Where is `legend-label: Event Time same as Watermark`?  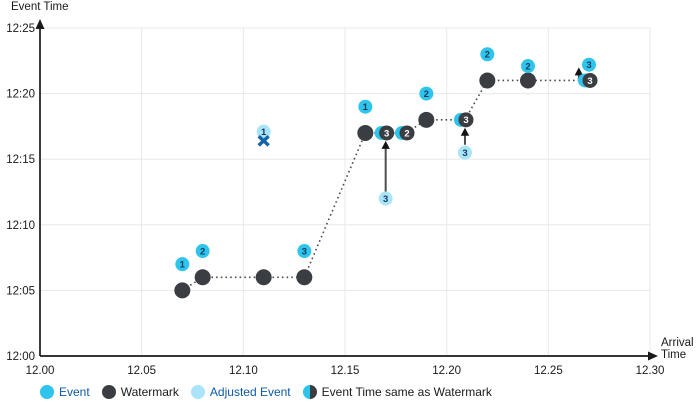 legend-label: Event Time same as Watermark is located at coordinates (406, 392).